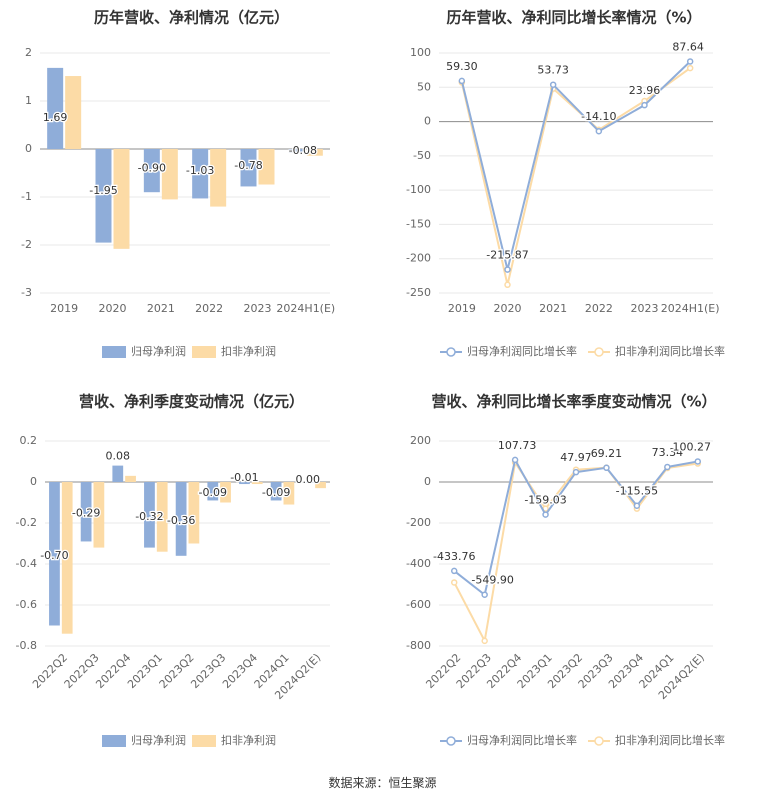 The height and width of the screenshot is (801, 765). I want to click on data-label: 0.08, so click(118, 456).